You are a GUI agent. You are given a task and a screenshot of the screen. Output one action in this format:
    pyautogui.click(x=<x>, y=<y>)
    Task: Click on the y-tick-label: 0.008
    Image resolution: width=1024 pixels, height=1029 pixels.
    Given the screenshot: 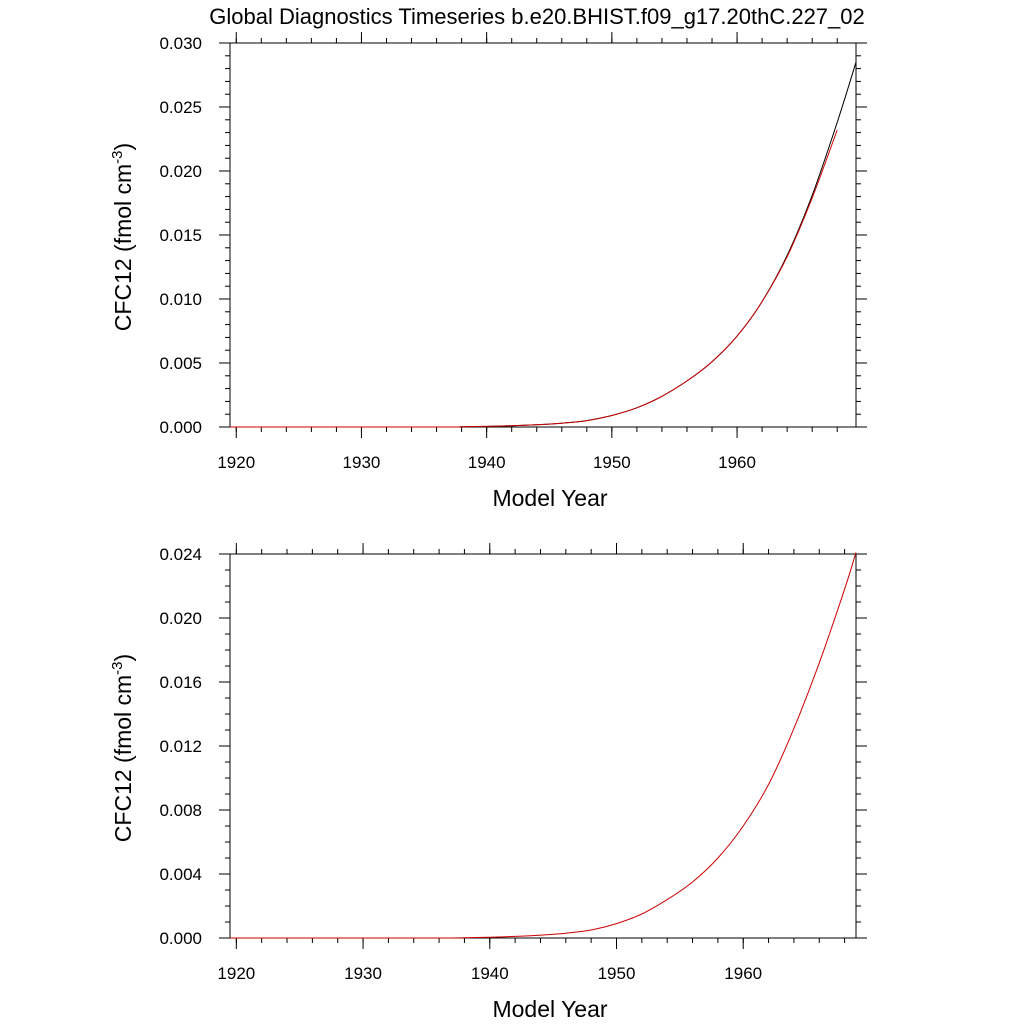 What is the action you would take?
    pyautogui.click(x=180, y=810)
    